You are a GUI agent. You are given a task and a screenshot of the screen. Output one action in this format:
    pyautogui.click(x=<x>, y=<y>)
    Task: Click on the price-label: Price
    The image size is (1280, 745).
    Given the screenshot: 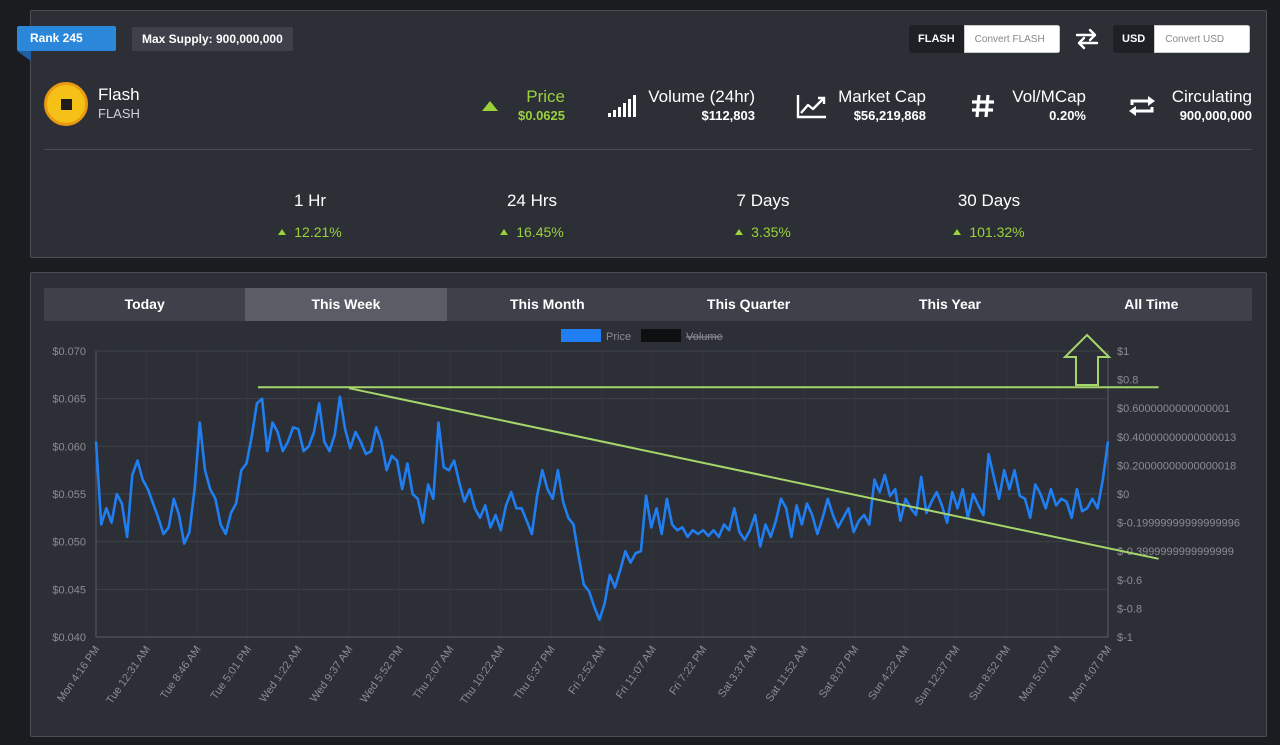 What is the action you would take?
    pyautogui.click(x=545, y=96)
    